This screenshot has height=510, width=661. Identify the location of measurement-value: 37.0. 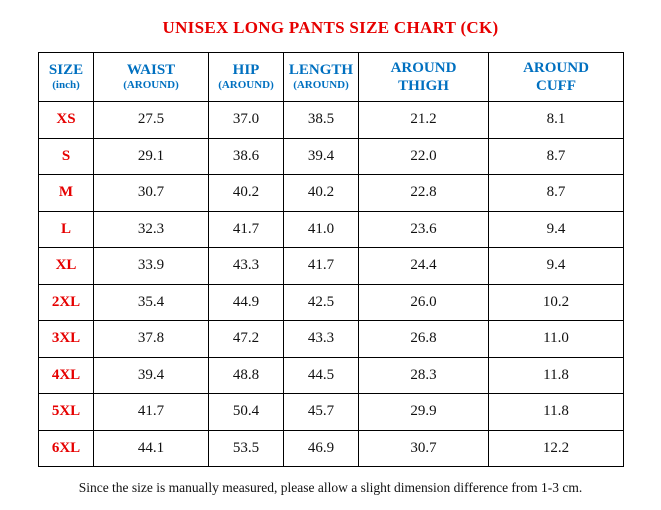
(246, 120).